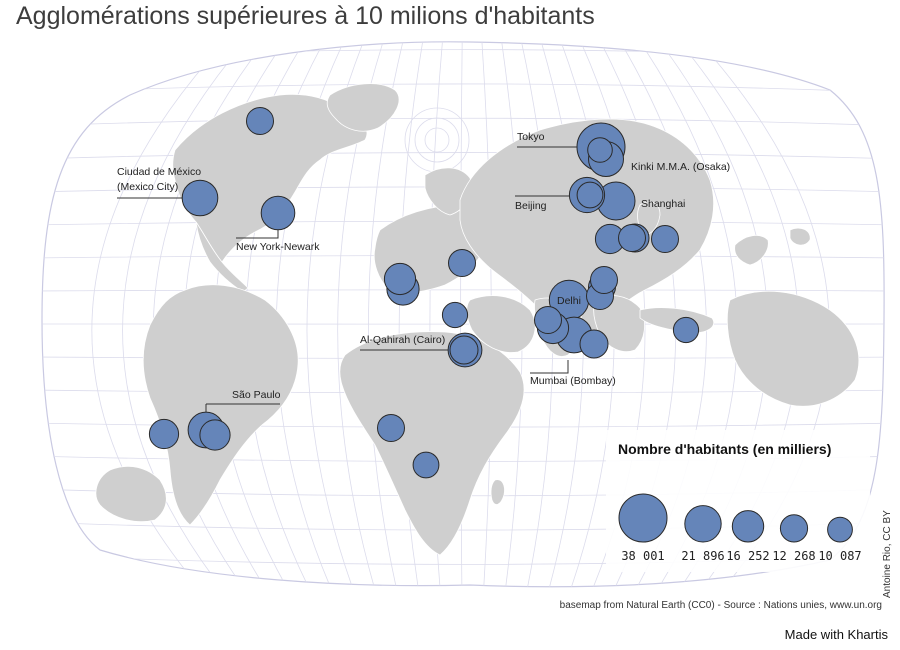  What do you see at coordinates (587, 234) in the screenshot?
I see `land-asia` at bounding box center [587, 234].